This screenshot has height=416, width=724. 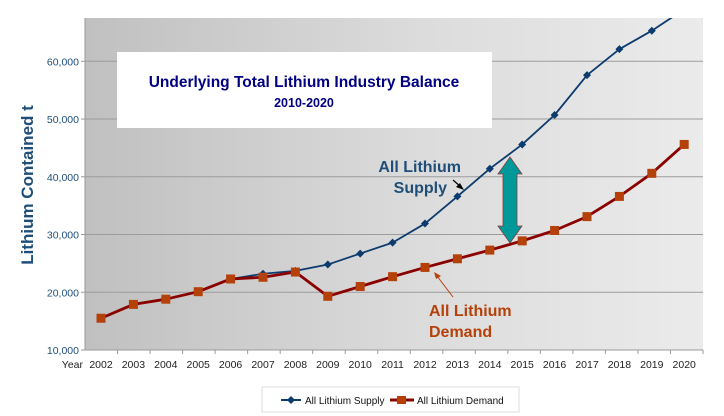 What do you see at coordinates (291, 400) in the screenshot?
I see `legend-supply-marker` at bounding box center [291, 400].